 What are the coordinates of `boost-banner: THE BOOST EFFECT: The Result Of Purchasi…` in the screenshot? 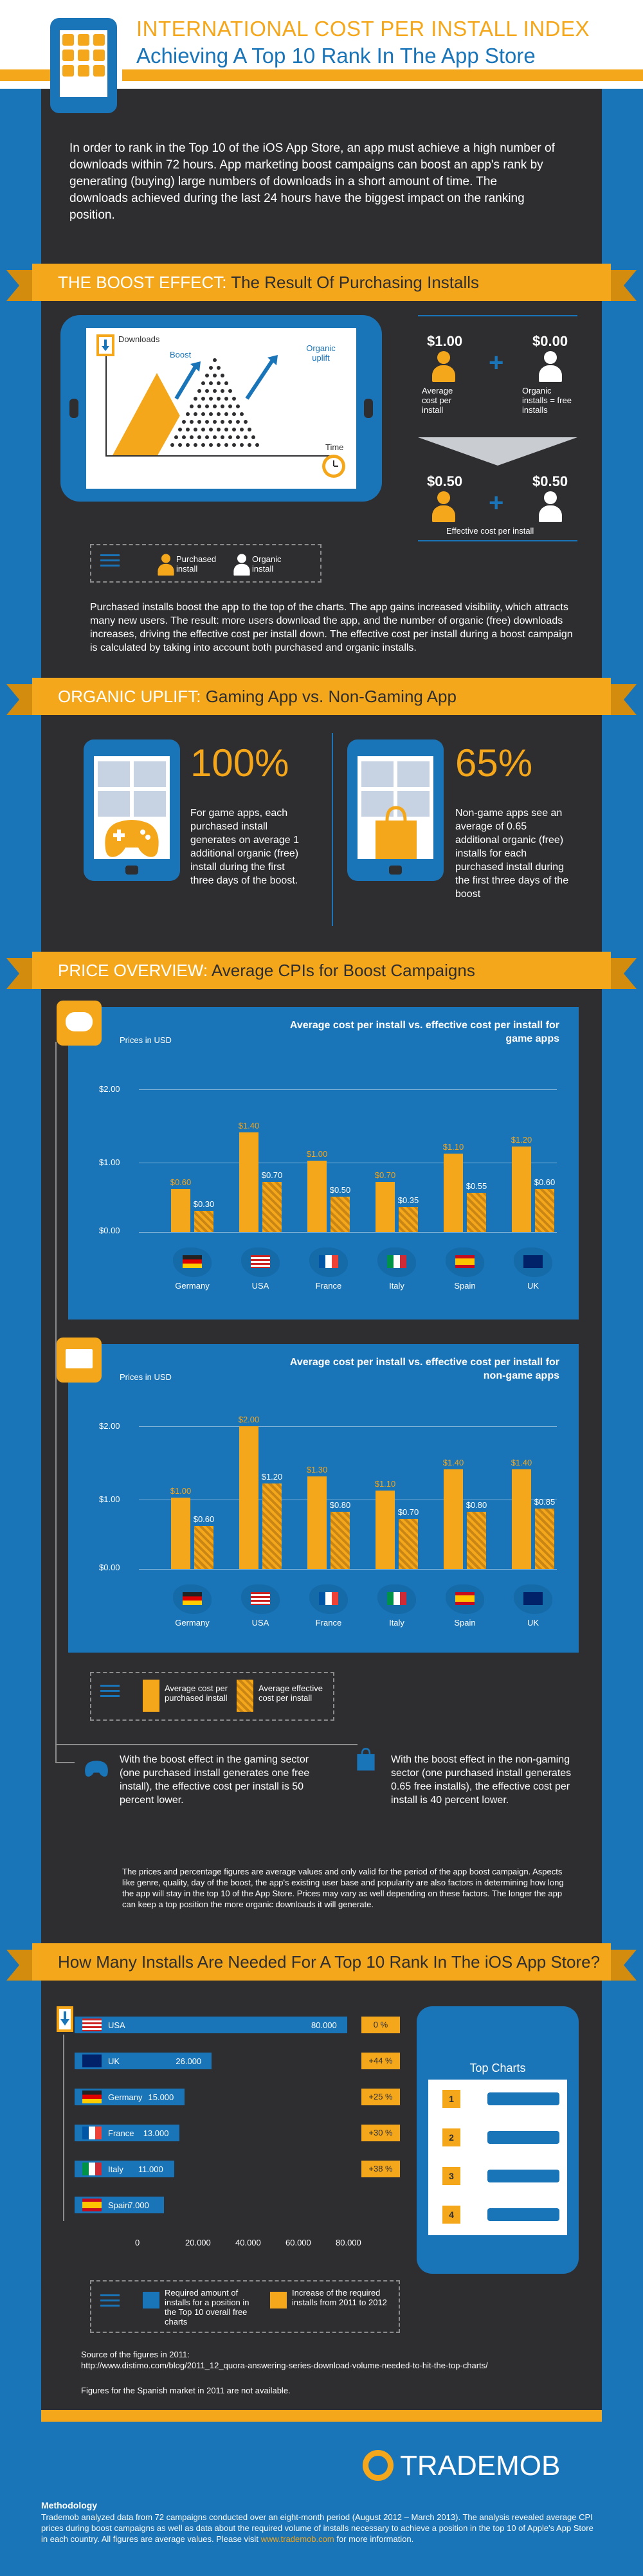 It's located at (321, 282).